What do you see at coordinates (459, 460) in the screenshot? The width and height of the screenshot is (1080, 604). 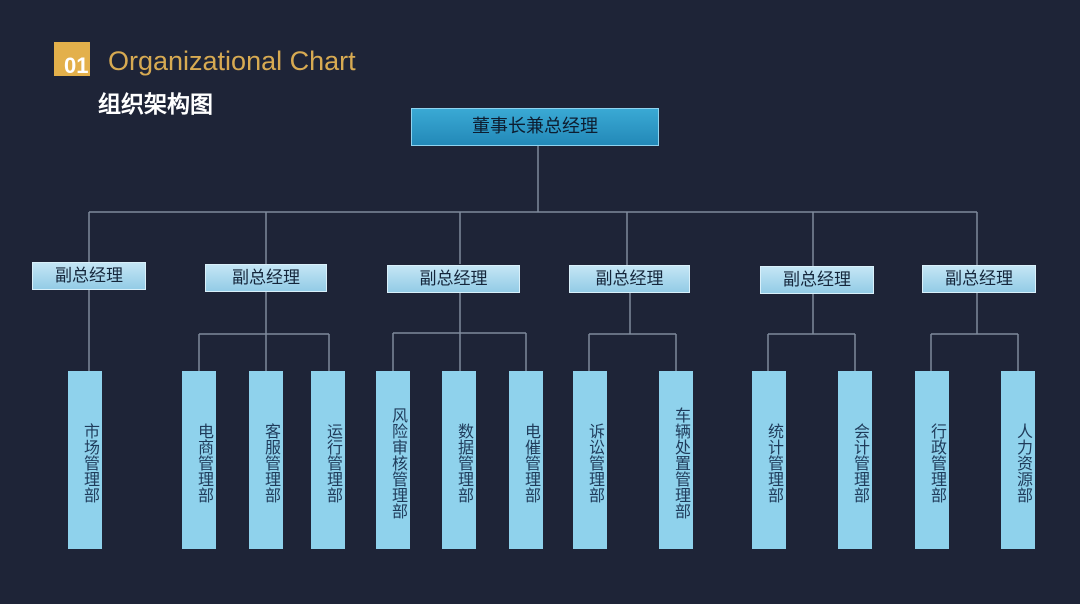 I see `node-dept-data: 数据管理部` at bounding box center [459, 460].